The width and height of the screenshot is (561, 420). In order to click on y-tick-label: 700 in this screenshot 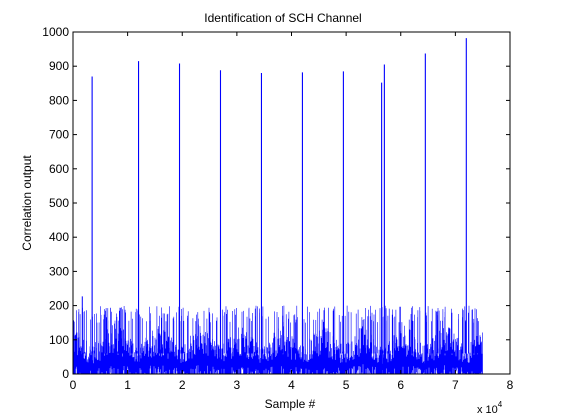, I will do `click(59, 135)`.